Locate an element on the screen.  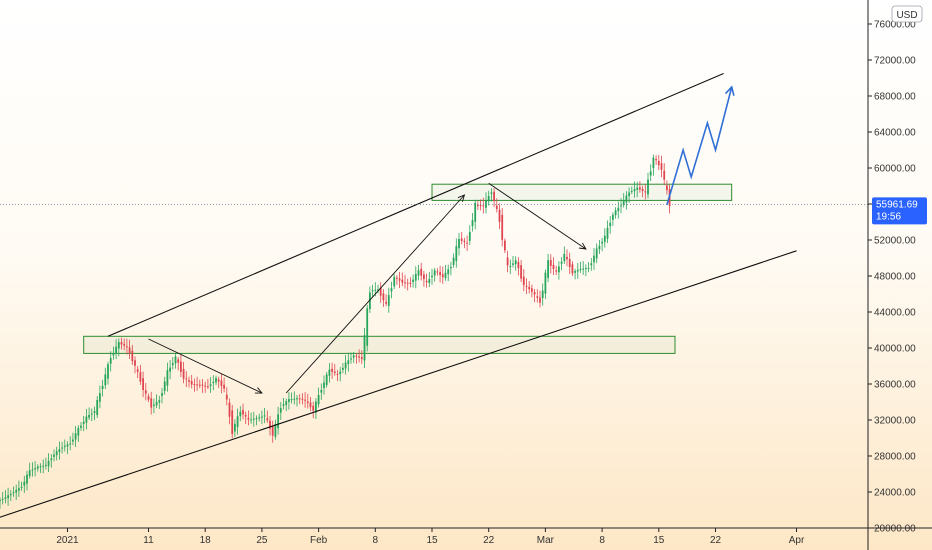
y-tick-label: 72000.00 is located at coordinates (895, 61).